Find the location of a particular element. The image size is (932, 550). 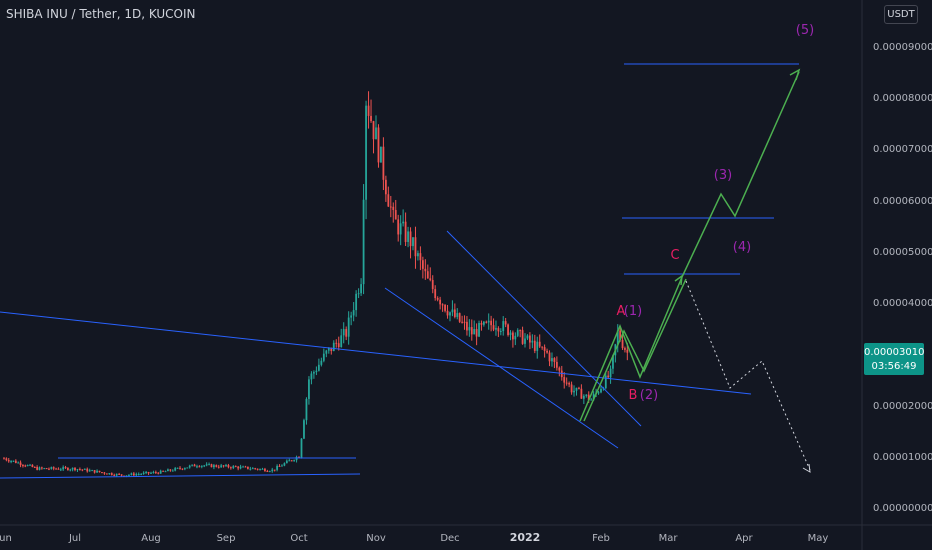

candle-countdown: 03:56:49 is located at coordinates (894, 366).